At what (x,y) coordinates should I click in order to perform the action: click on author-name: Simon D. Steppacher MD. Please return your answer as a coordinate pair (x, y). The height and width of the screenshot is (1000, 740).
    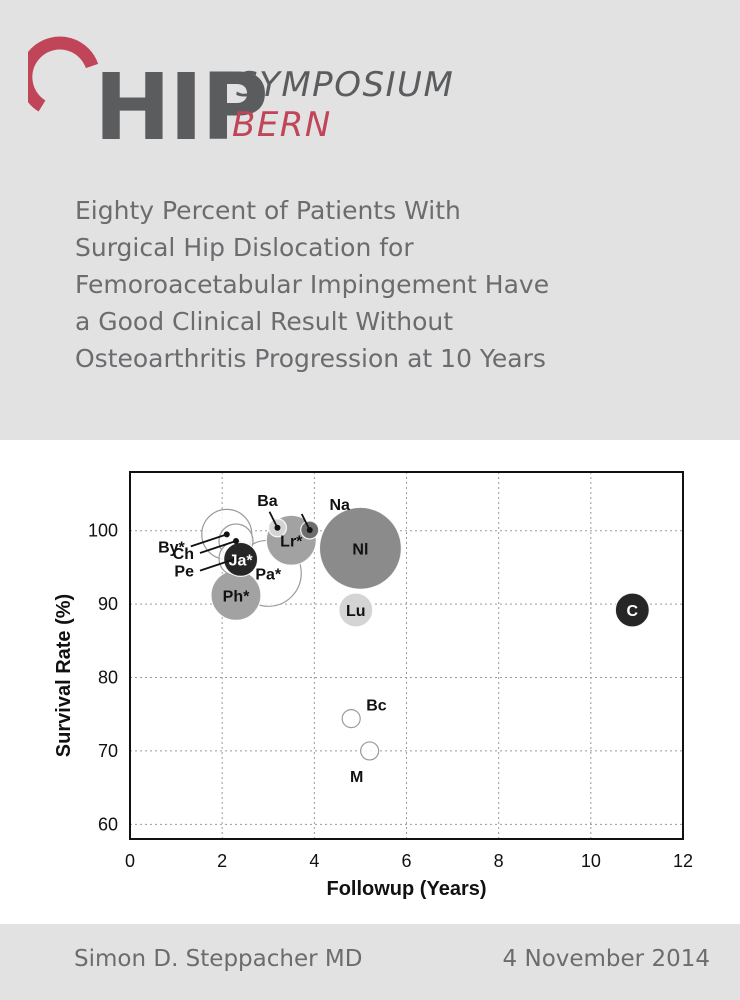
    Looking at the image, I should click on (218, 959).